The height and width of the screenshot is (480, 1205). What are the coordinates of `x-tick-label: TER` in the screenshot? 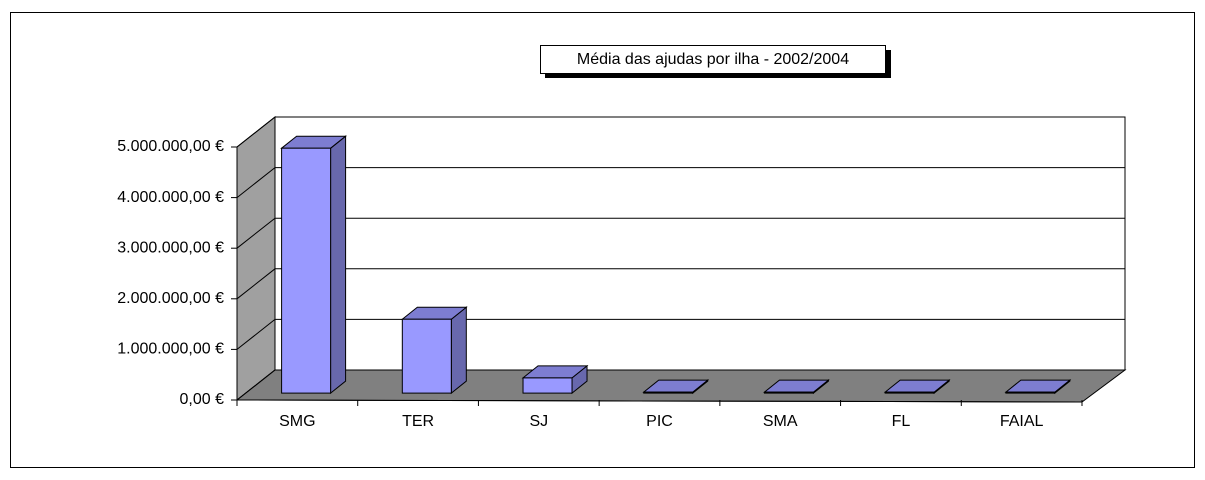 It's located at (418, 421).